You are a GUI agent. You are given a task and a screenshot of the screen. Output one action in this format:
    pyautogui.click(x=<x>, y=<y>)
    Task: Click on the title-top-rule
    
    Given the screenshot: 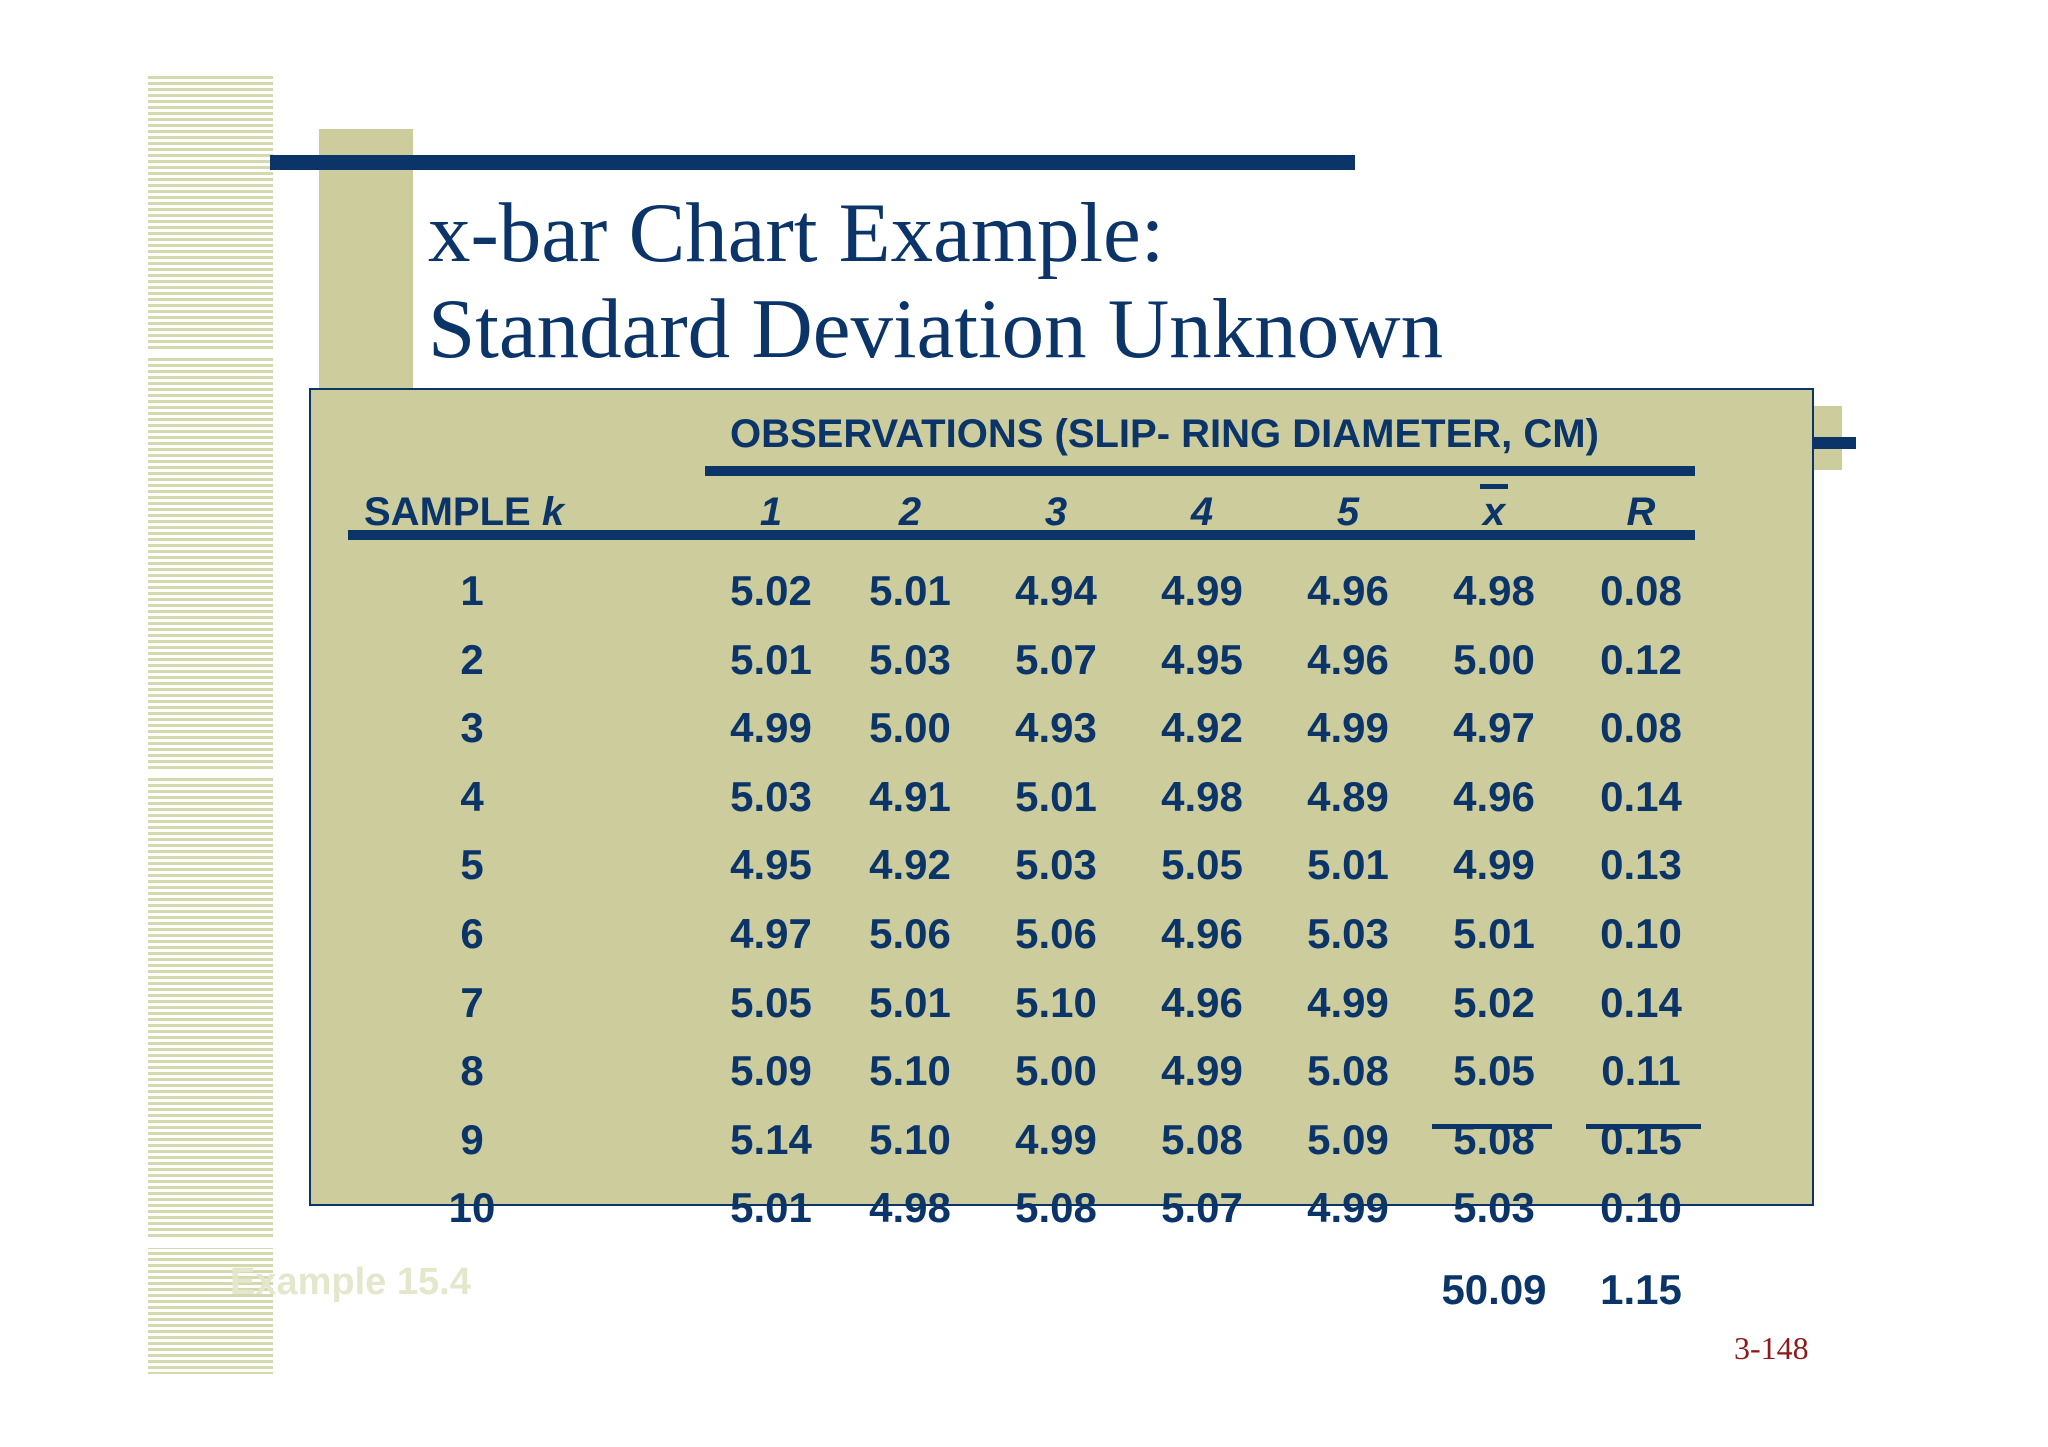 What is the action you would take?
    pyautogui.click(x=812, y=162)
    